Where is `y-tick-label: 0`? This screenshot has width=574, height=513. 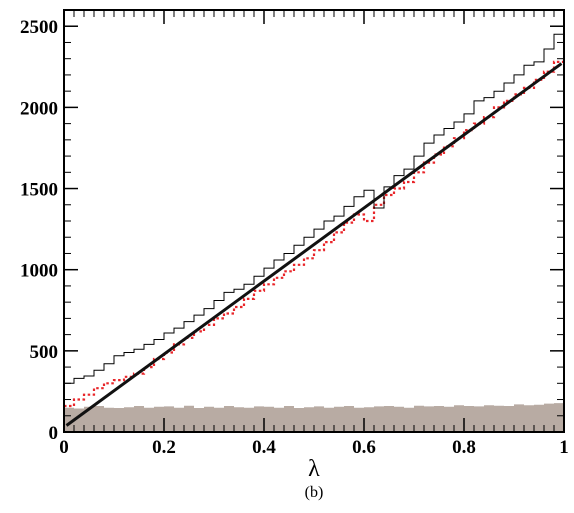 y-tick-label: 0 is located at coordinates (54, 433).